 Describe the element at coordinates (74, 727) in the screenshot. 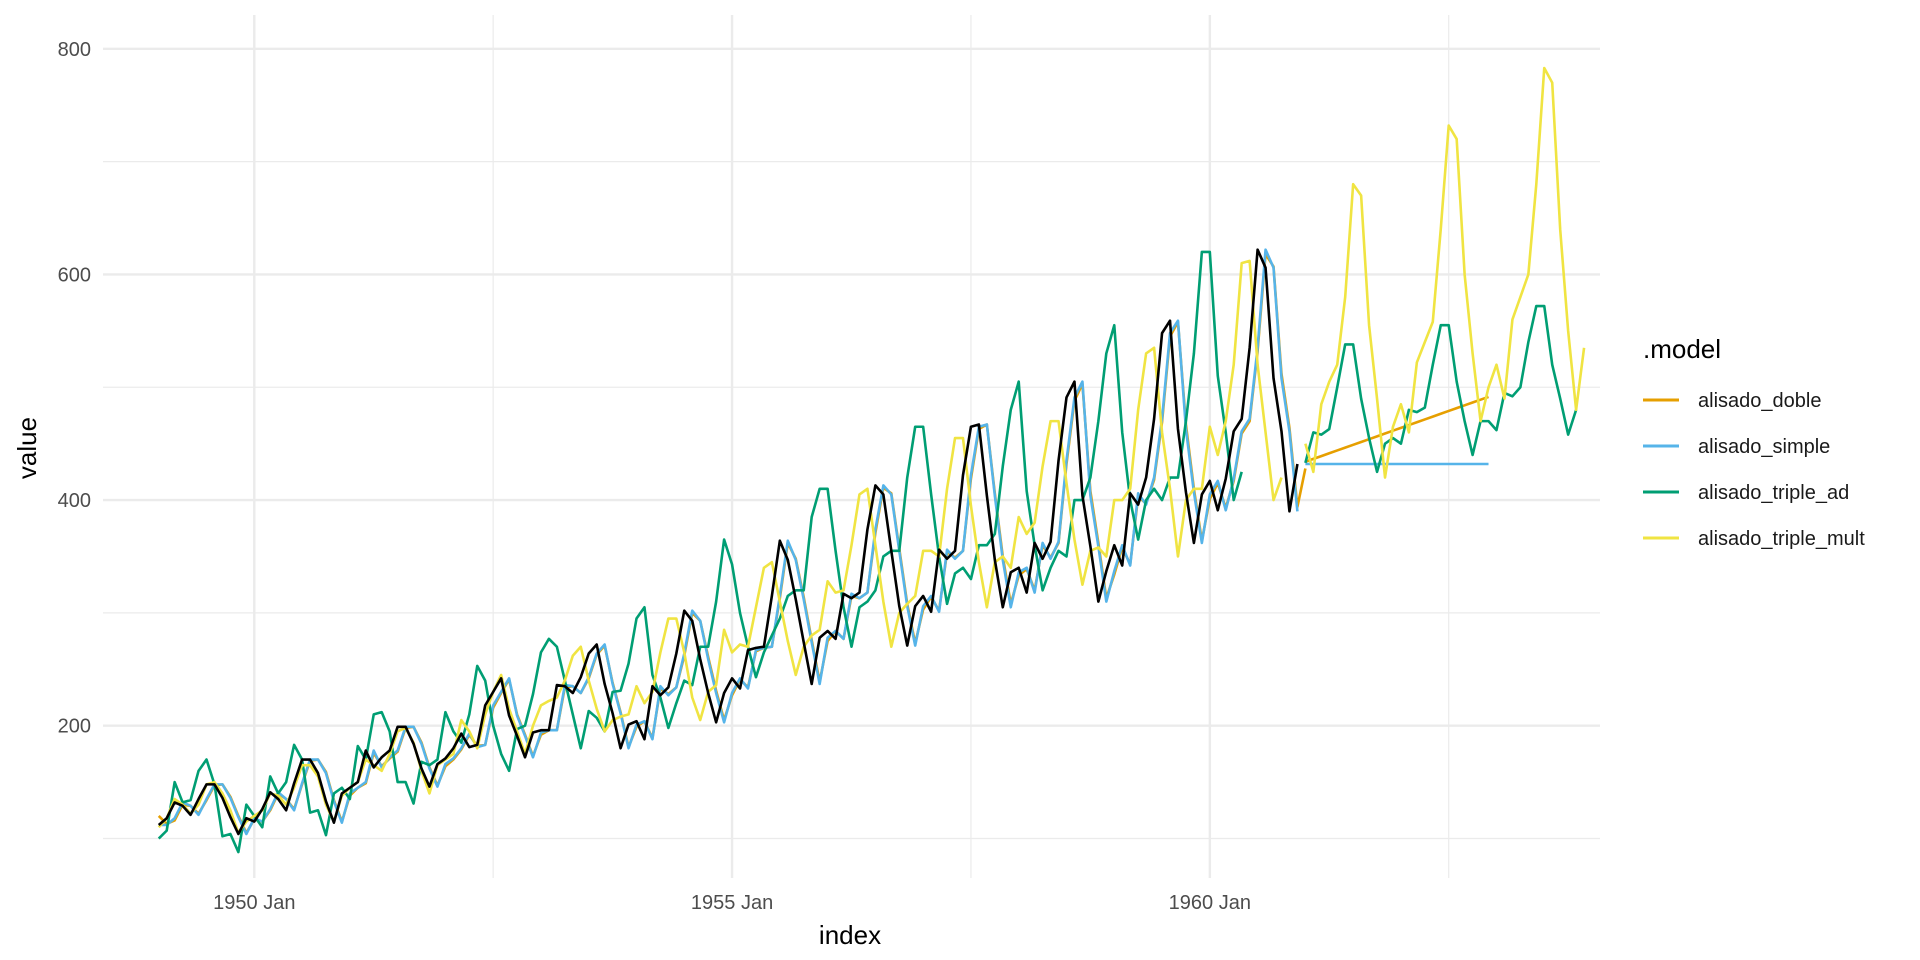

I see `y-tick-label: 200` at that location.